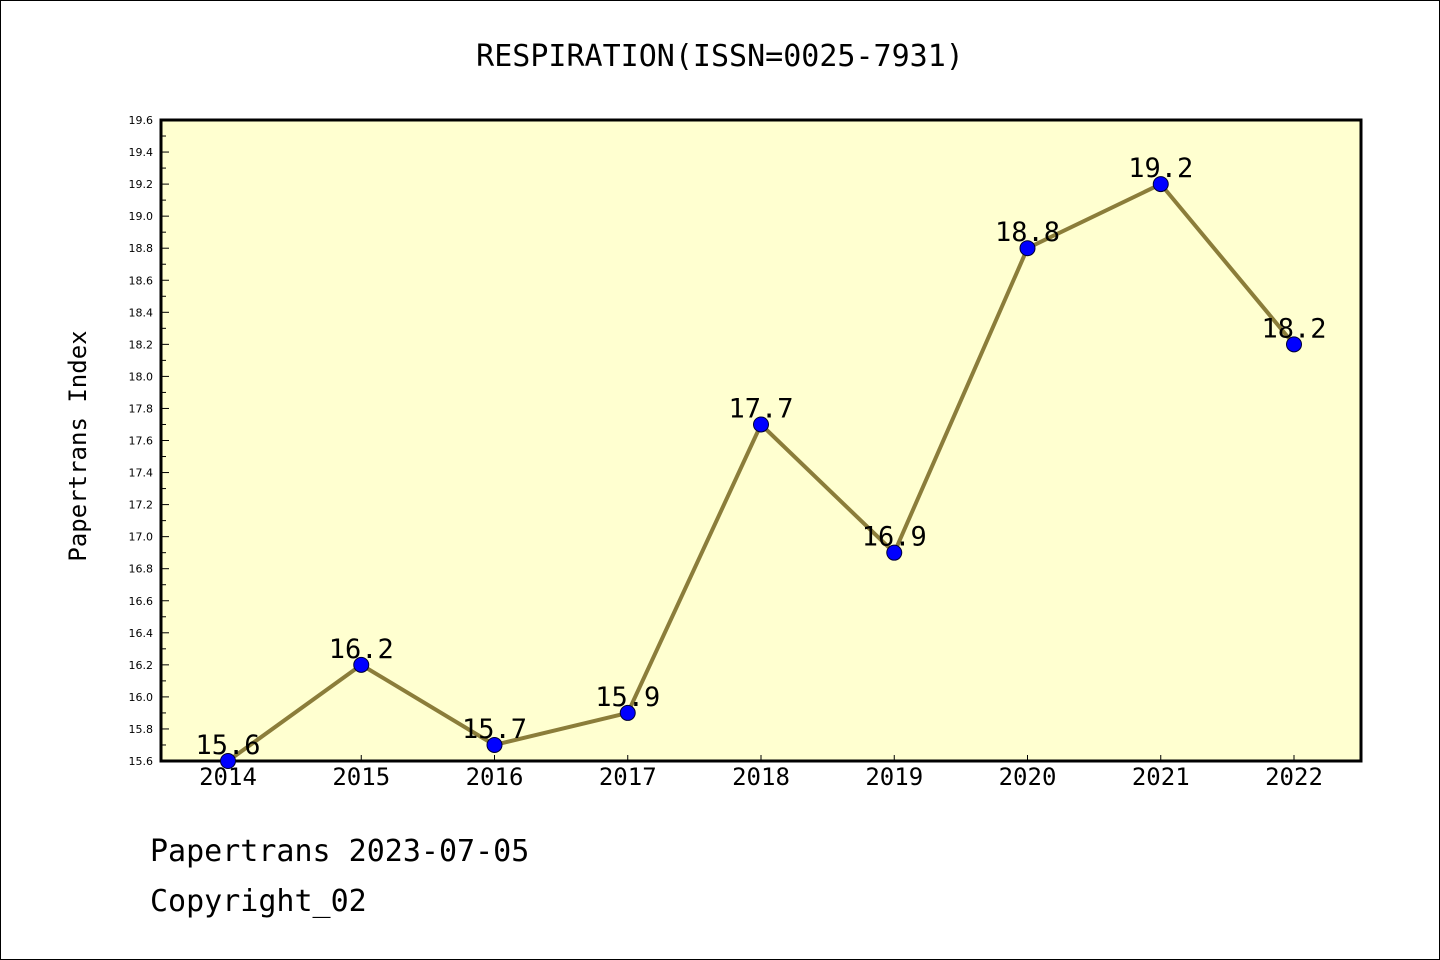 The height and width of the screenshot is (960, 1440). What do you see at coordinates (141, 697) in the screenshot?
I see `y-tick-label: 16.0` at bounding box center [141, 697].